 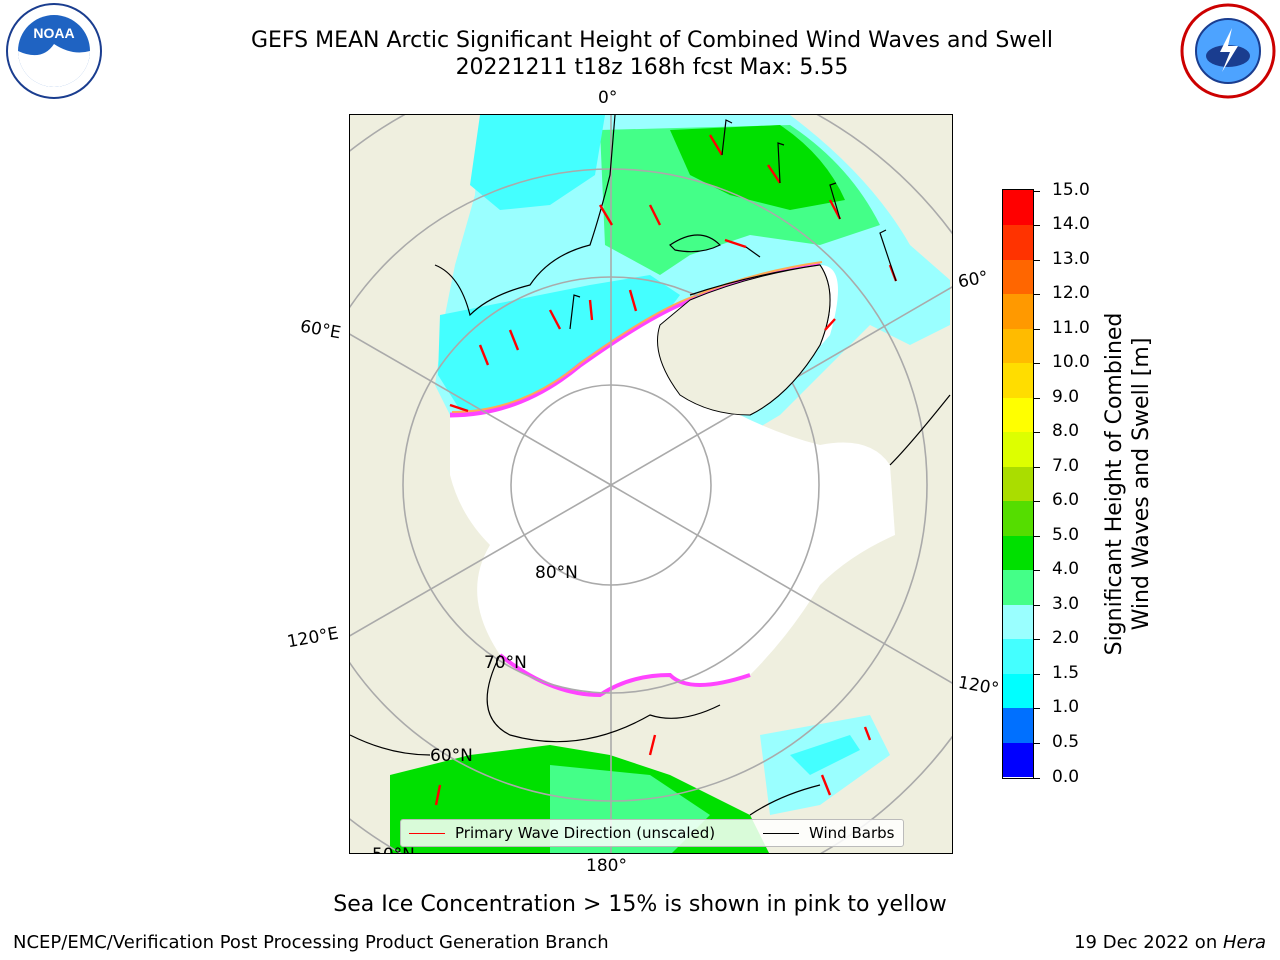 I want to click on north-sea-cyan, so click(x=537, y=162).